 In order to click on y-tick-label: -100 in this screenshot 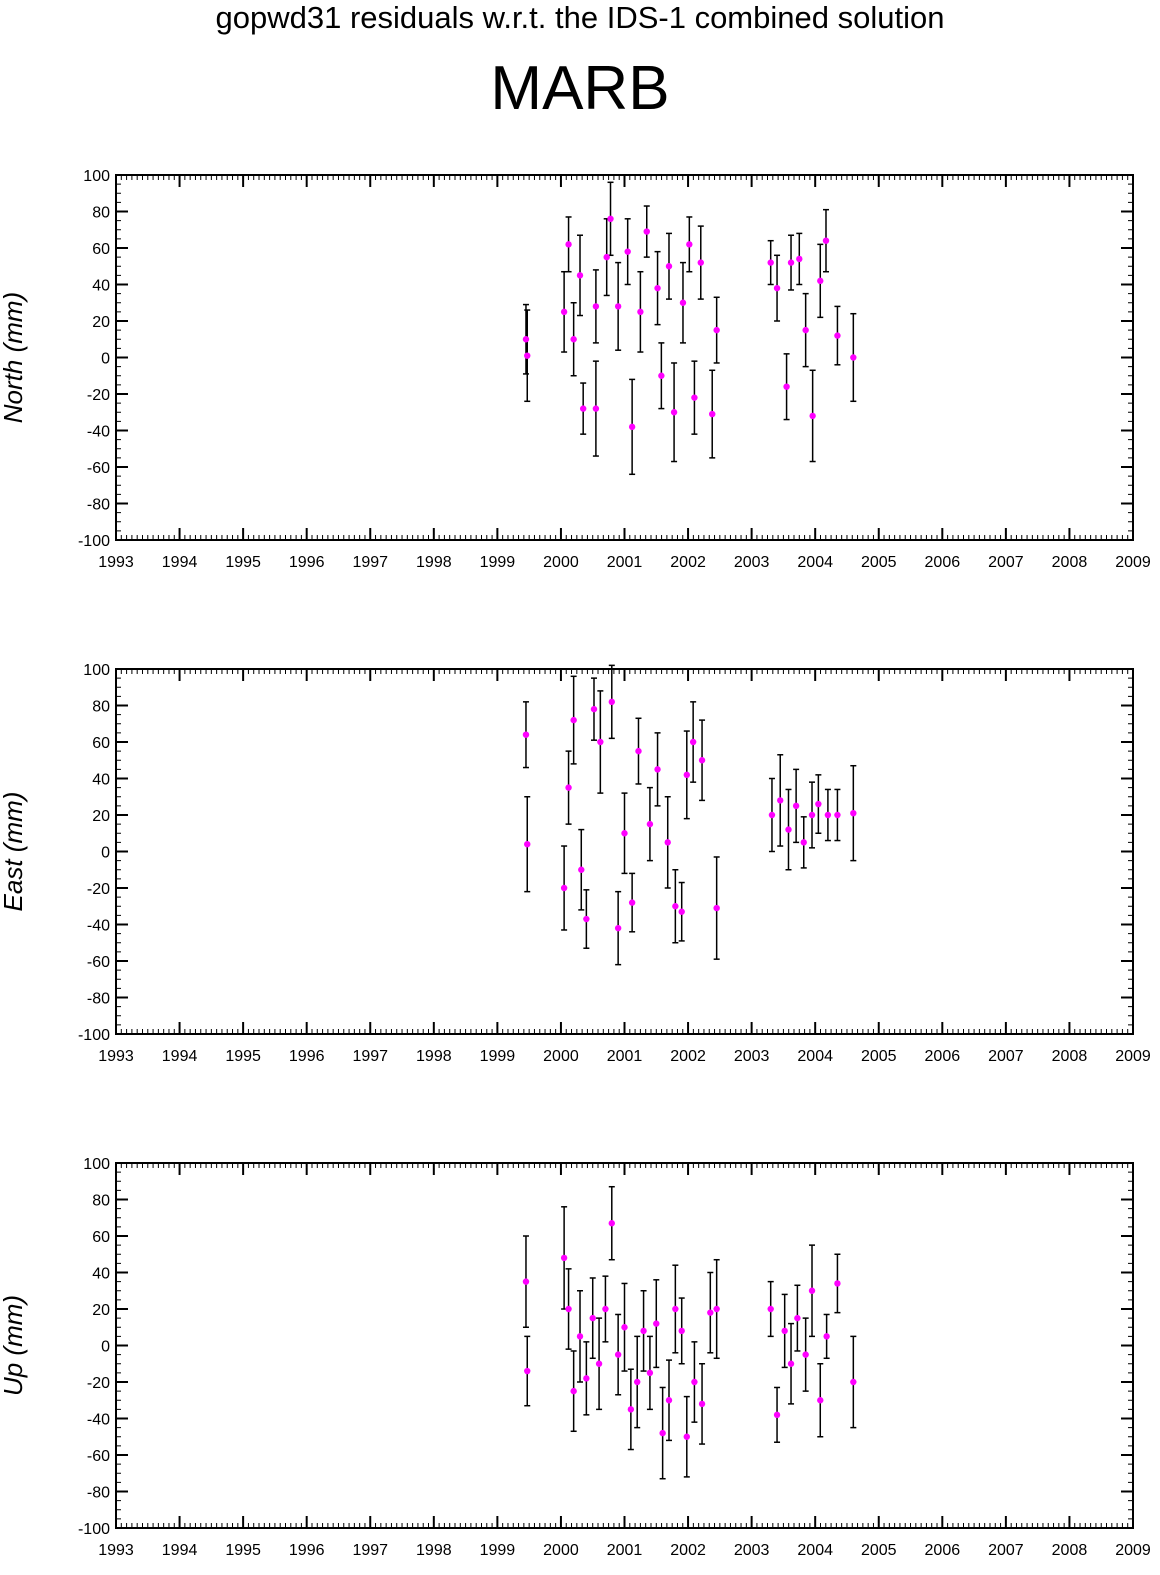, I will do `click(94, 1035)`.